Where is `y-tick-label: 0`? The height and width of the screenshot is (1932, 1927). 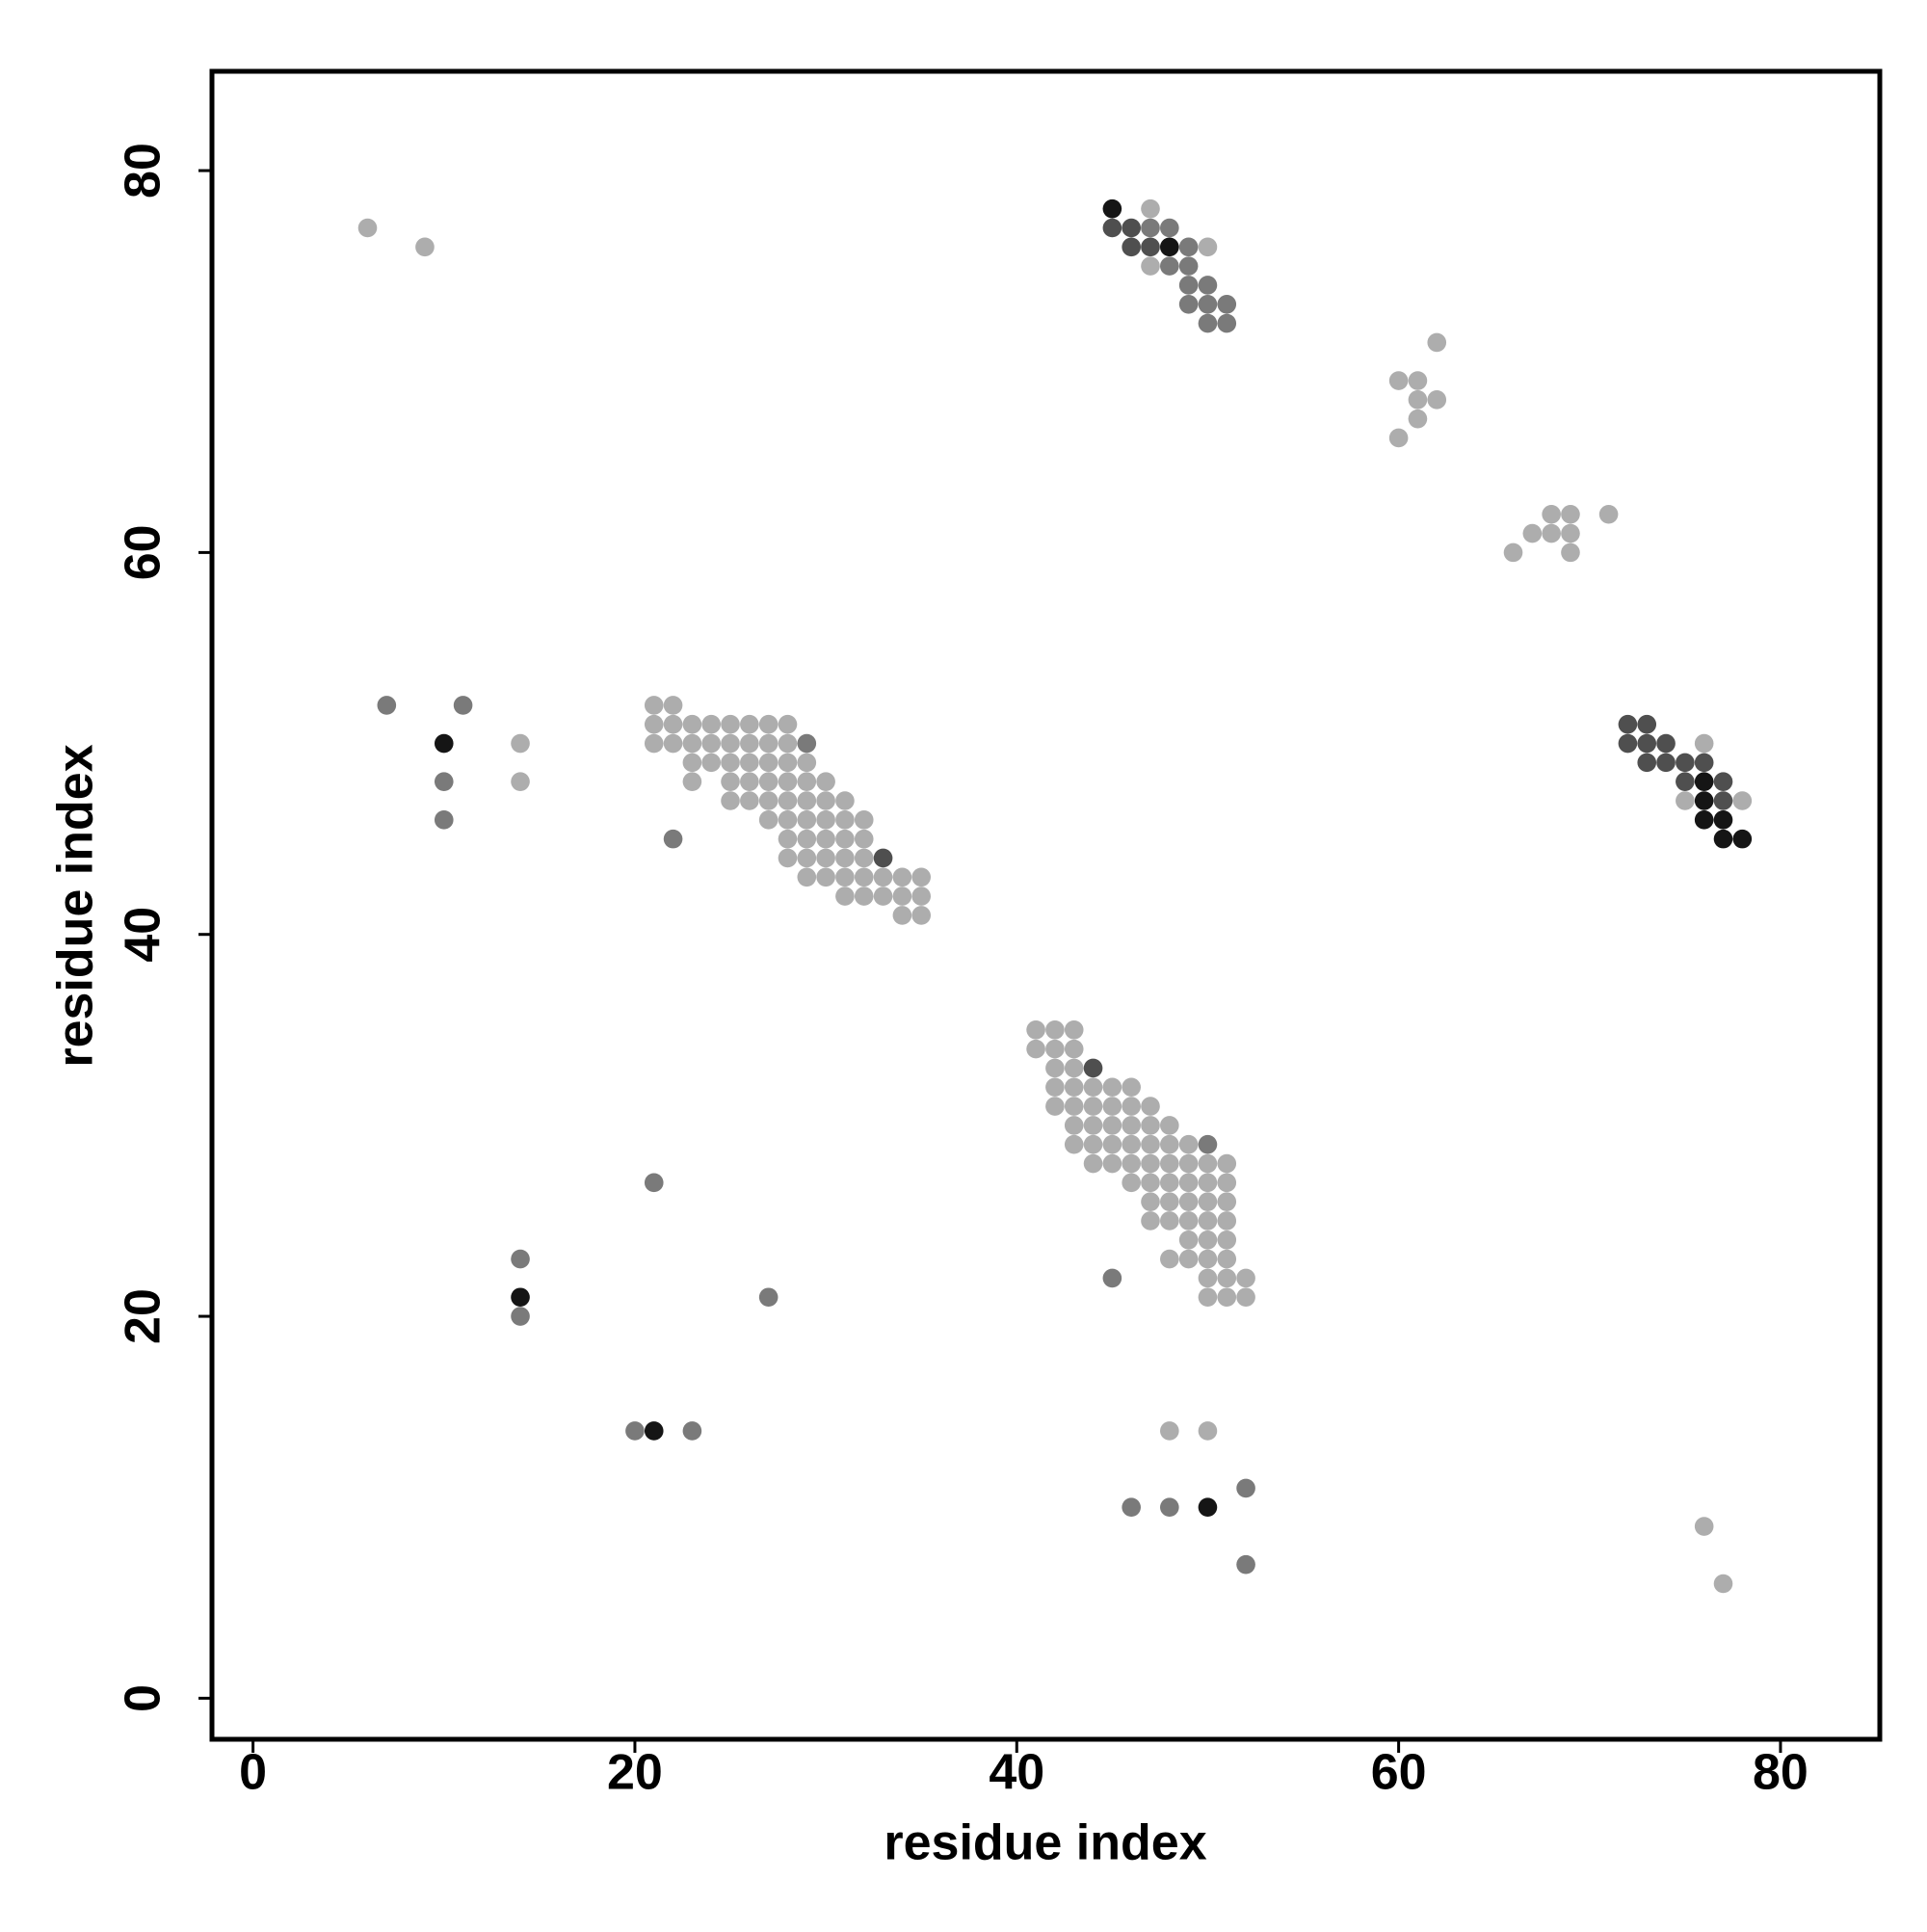
y-tick-label: 0 is located at coordinates (144, 1698).